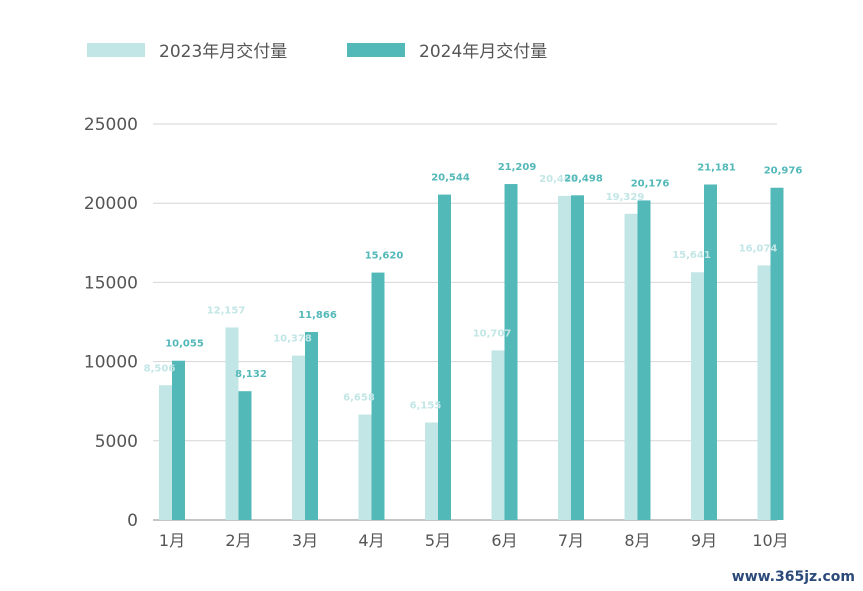 This screenshot has width=863, height=591. I want to click on data-label: 15,641, so click(691, 255).